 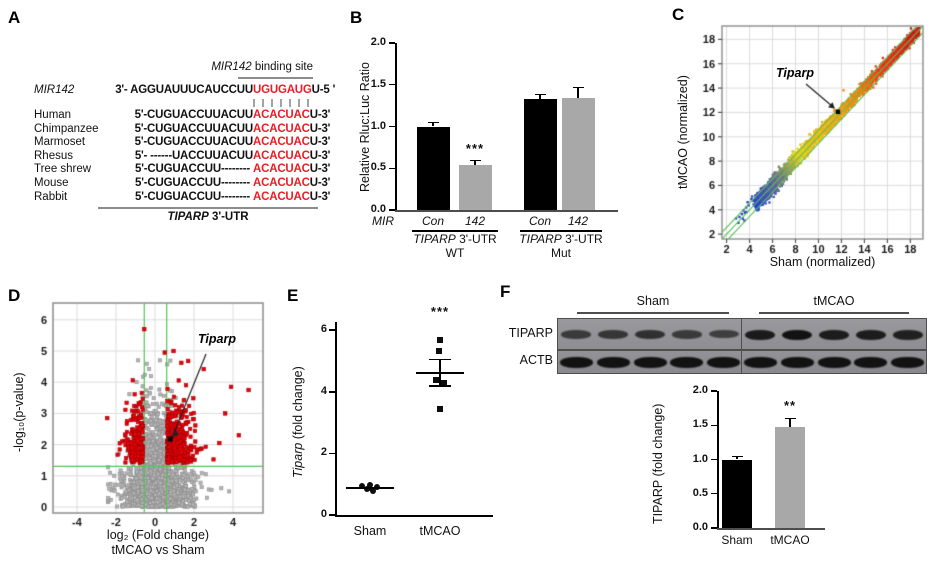 I want to click on x-category-label: Sham, so click(x=737, y=540).